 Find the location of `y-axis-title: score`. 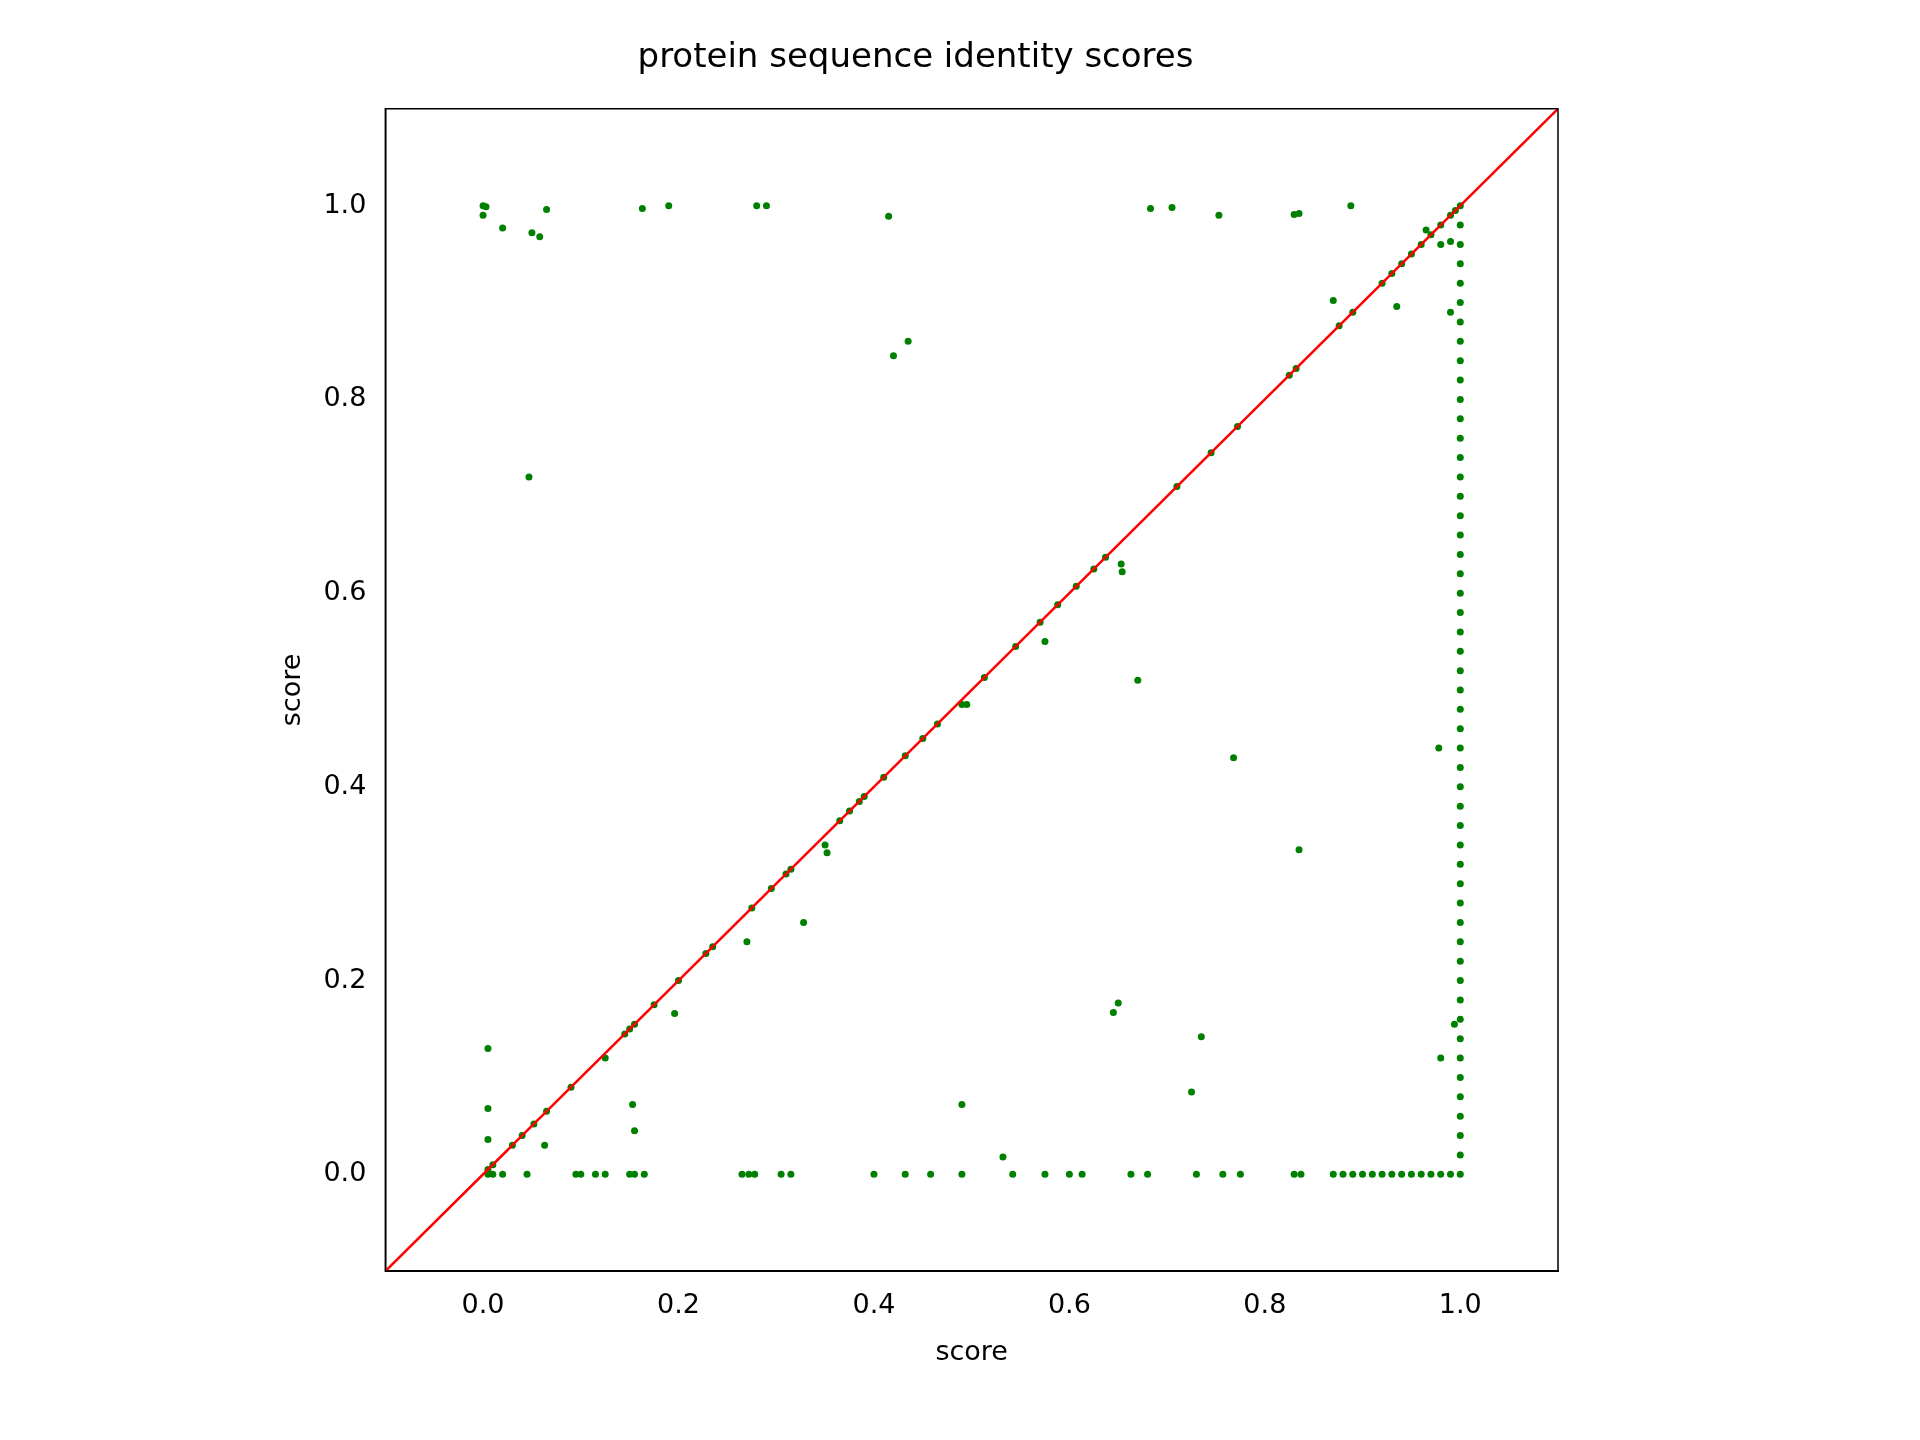

y-axis-title: score is located at coordinates (291, 690).